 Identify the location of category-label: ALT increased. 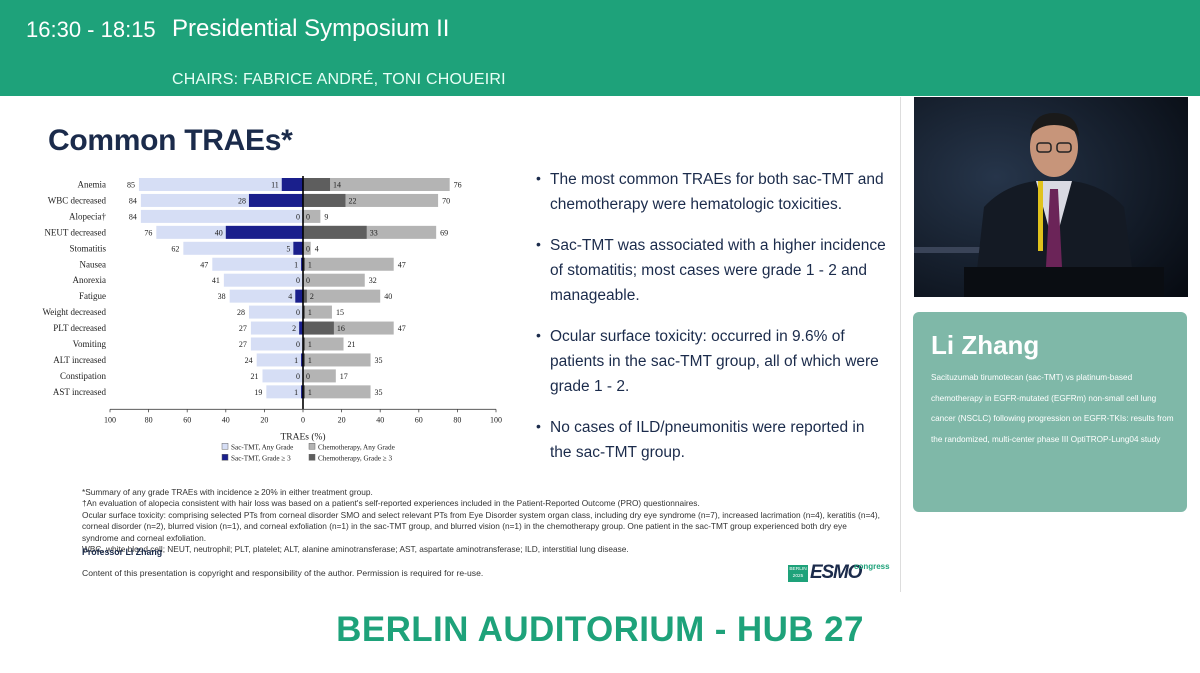
(79, 360).